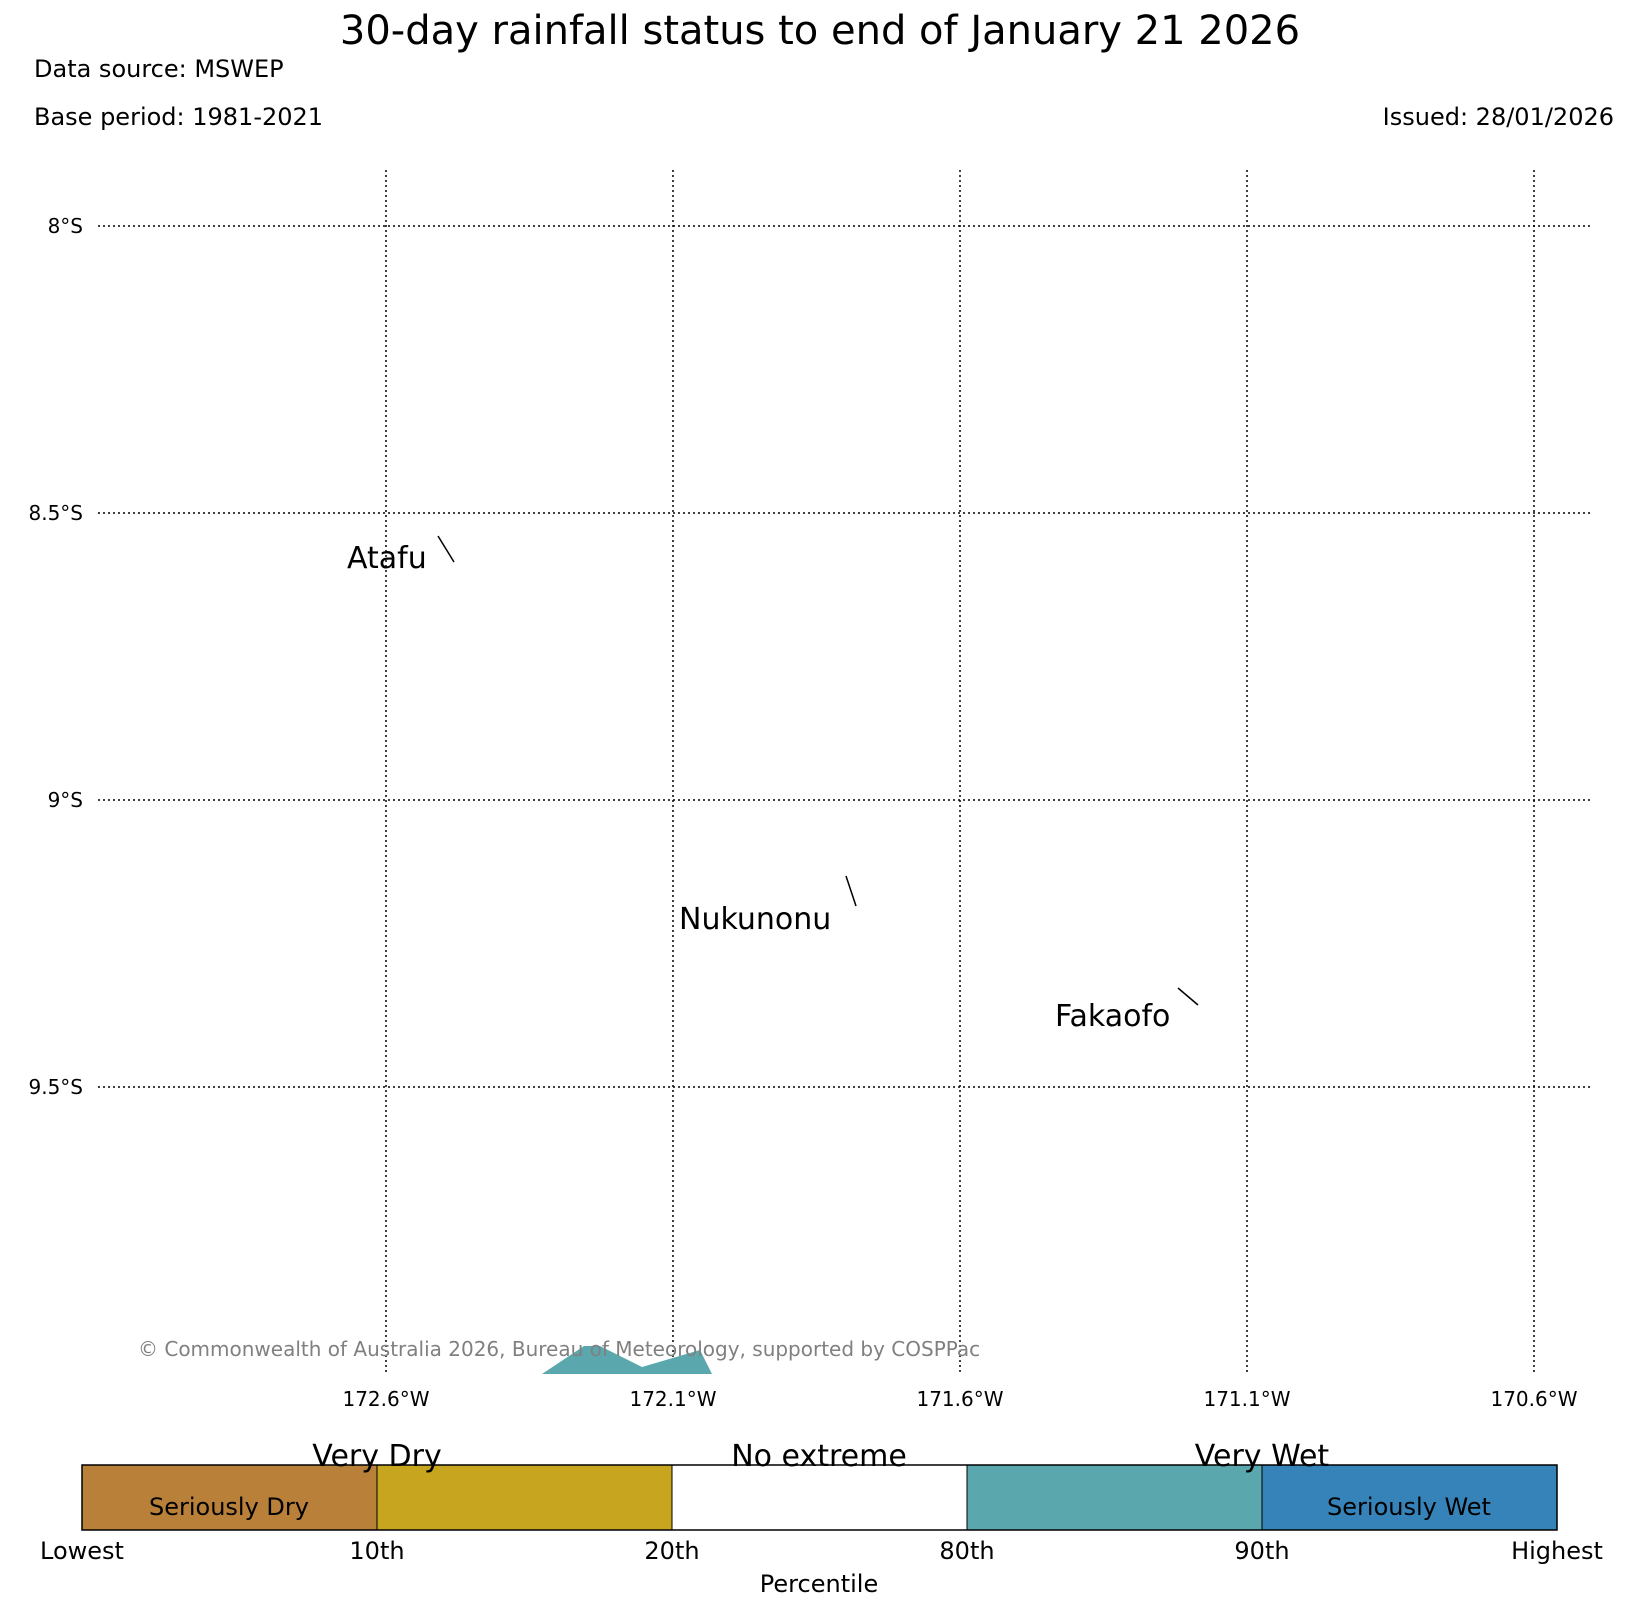 The image size is (1632, 1609). What do you see at coordinates (65, 226) in the screenshot?
I see `lat-label-8s: 8°S` at bounding box center [65, 226].